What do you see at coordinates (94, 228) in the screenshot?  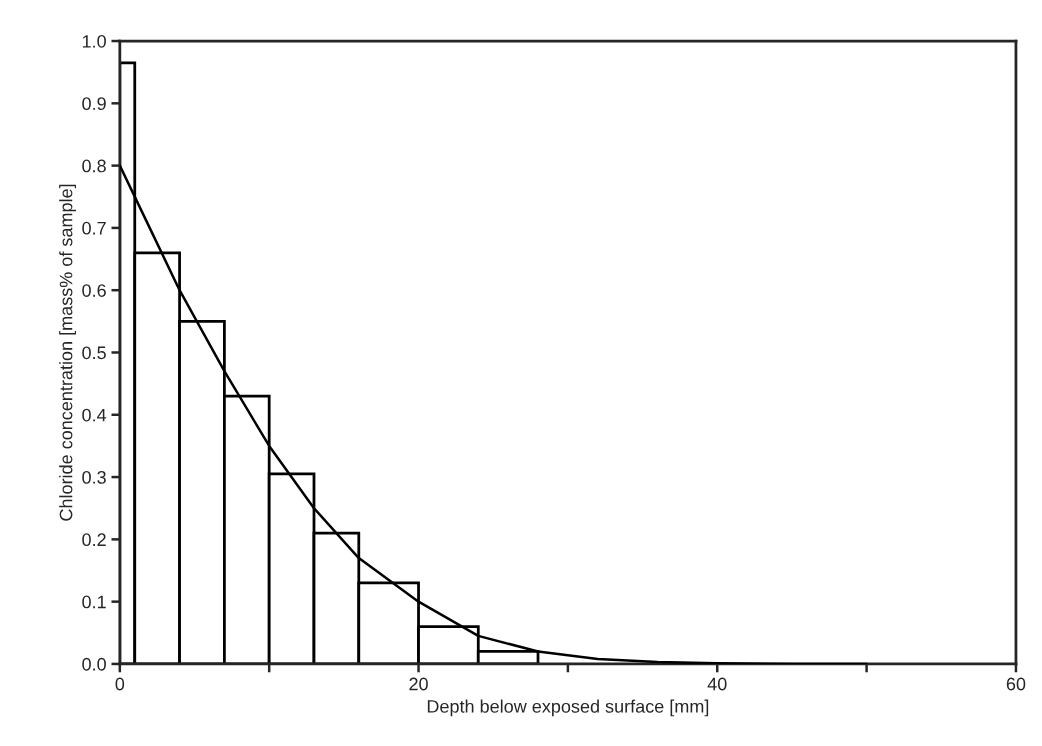 I see `y-tick-label: 0.7` at bounding box center [94, 228].